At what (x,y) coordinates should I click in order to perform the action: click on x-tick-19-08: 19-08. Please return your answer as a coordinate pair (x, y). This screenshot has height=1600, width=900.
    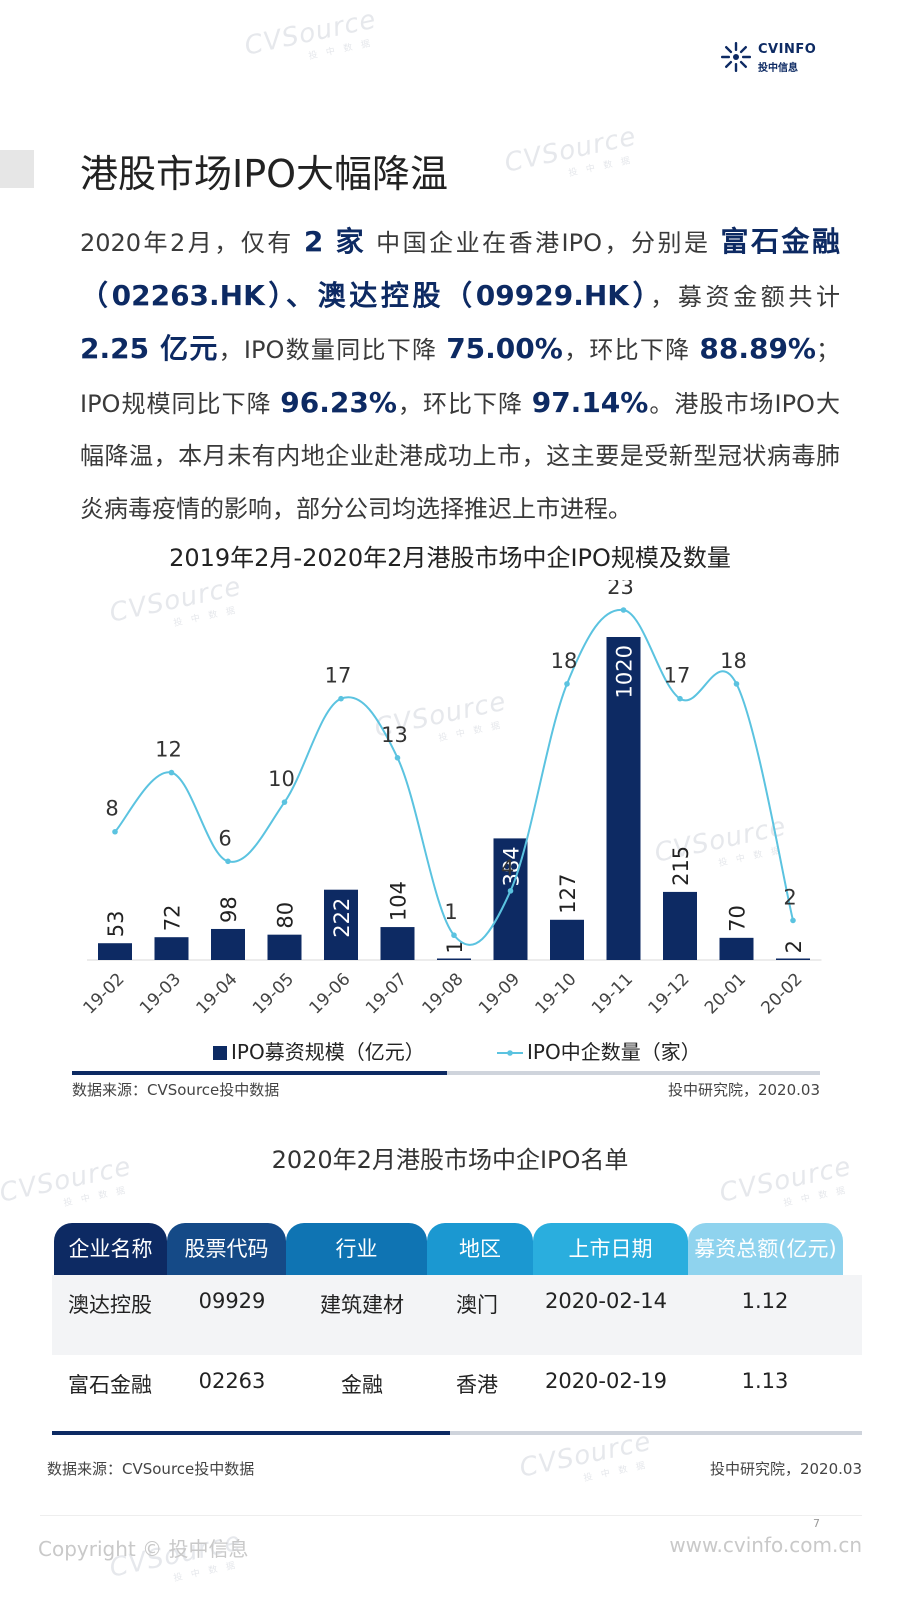
    Looking at the image, I should click on (442, 993).